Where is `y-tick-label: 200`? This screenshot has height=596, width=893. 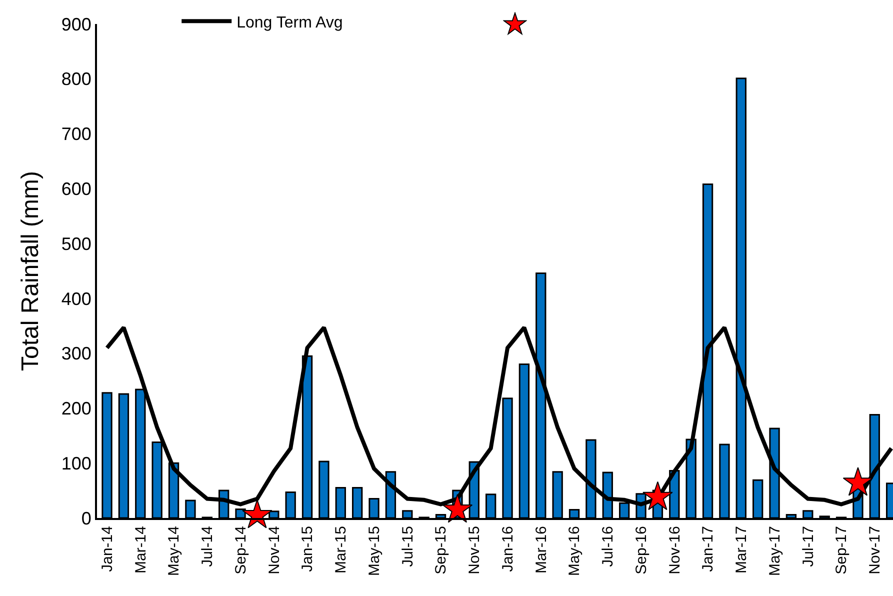 y-tick-label: 200 is located at coordinates (76, 408).